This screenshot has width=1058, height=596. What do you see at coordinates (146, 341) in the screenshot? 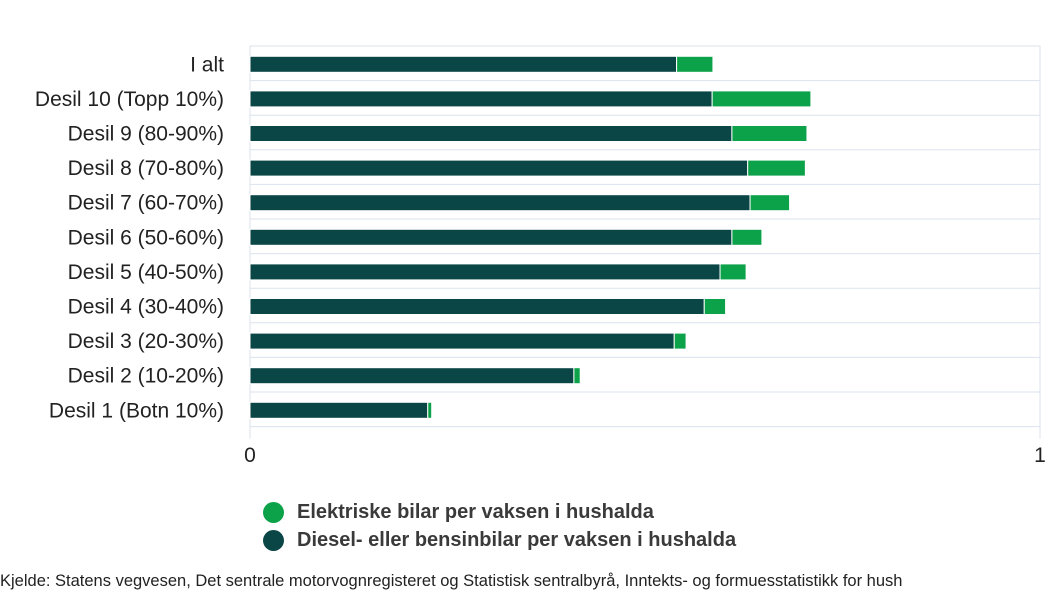
I see `category-label: Desil 3 (20-30%)` at bounding box center [146, 341].